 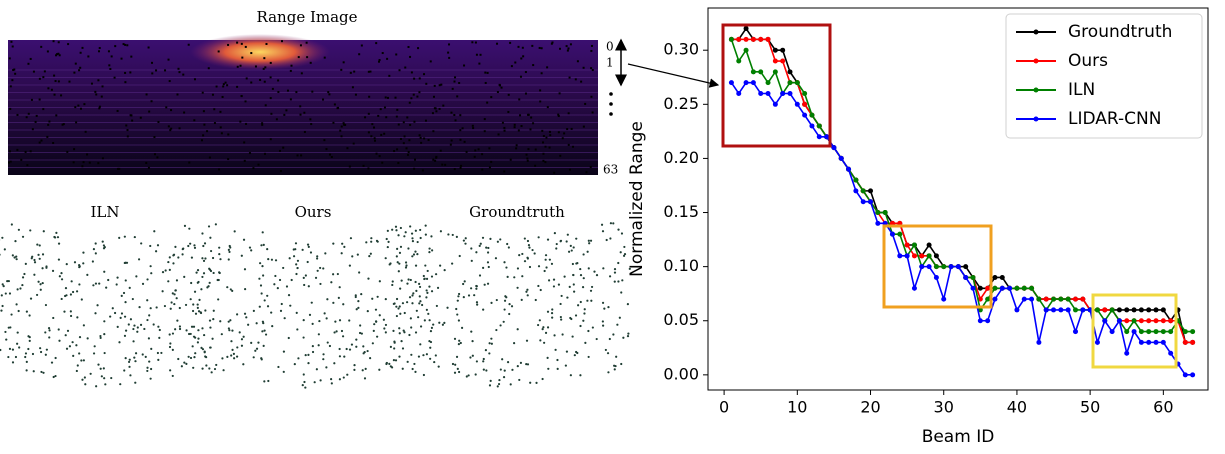 What do you see at coordinates (1163, 407) in the screenshot?
I see `x-tick-label: 60` at bounding box center [1163, 407].